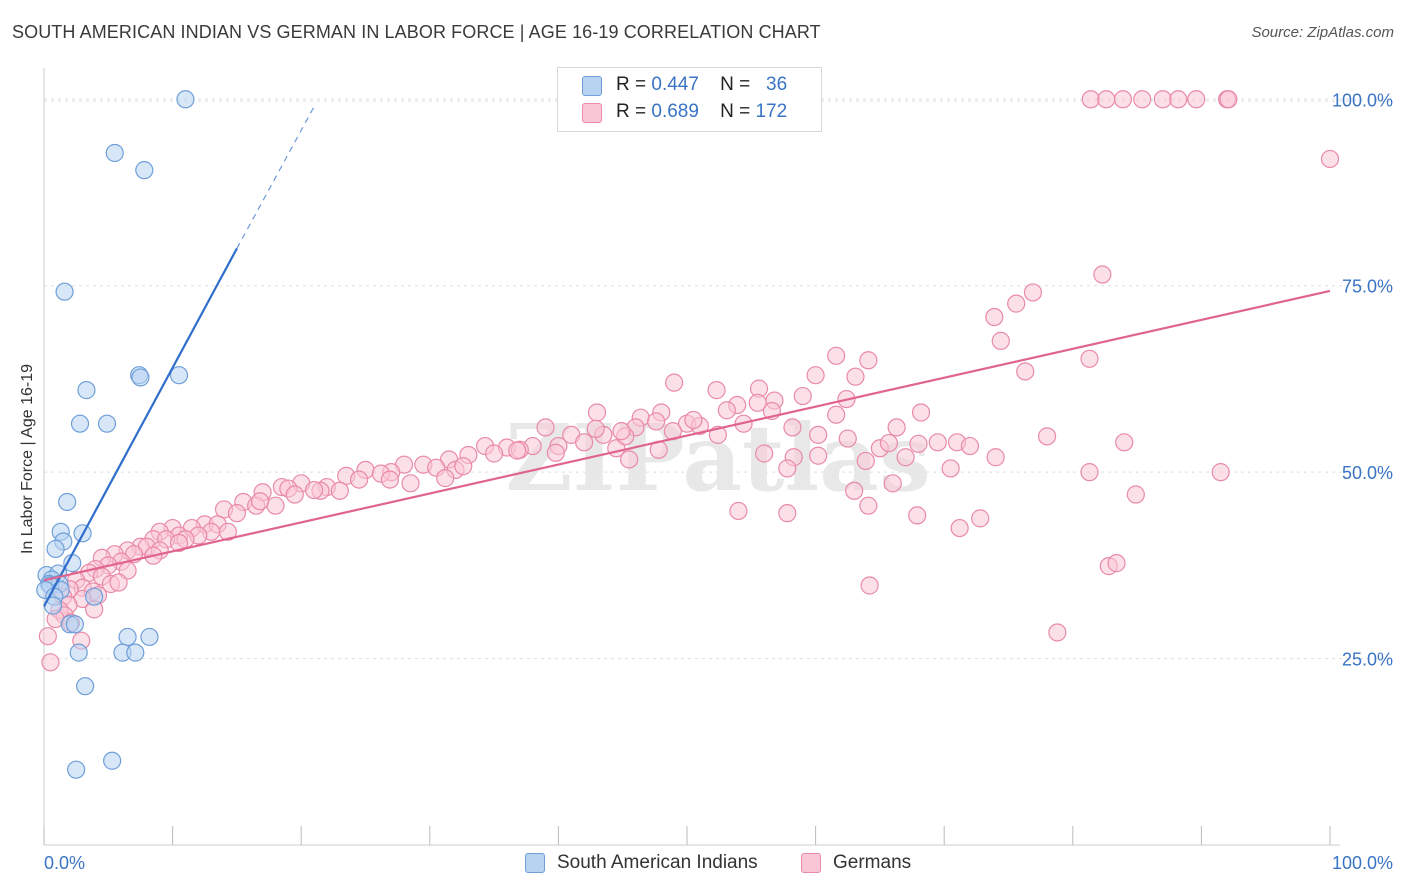  What do you see at coordinates (64, 863) in the screenshot?
I see `x-tick-label: 0.0%` at bounding box center [64, 863].